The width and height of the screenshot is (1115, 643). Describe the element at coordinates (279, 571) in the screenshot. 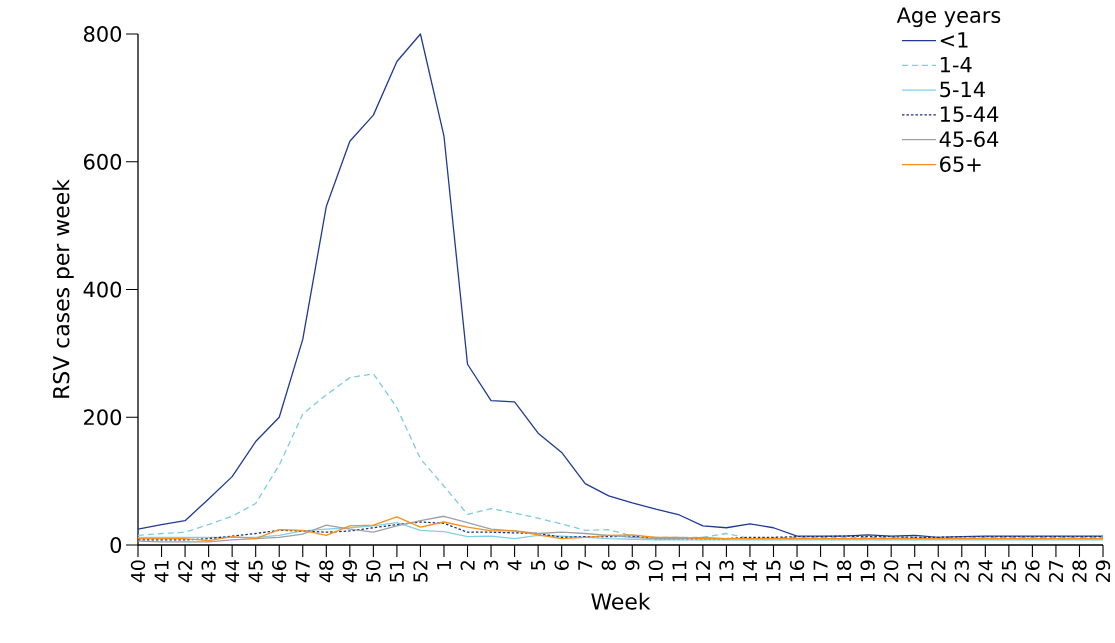

I see `x-tick-label: 46` at that location.